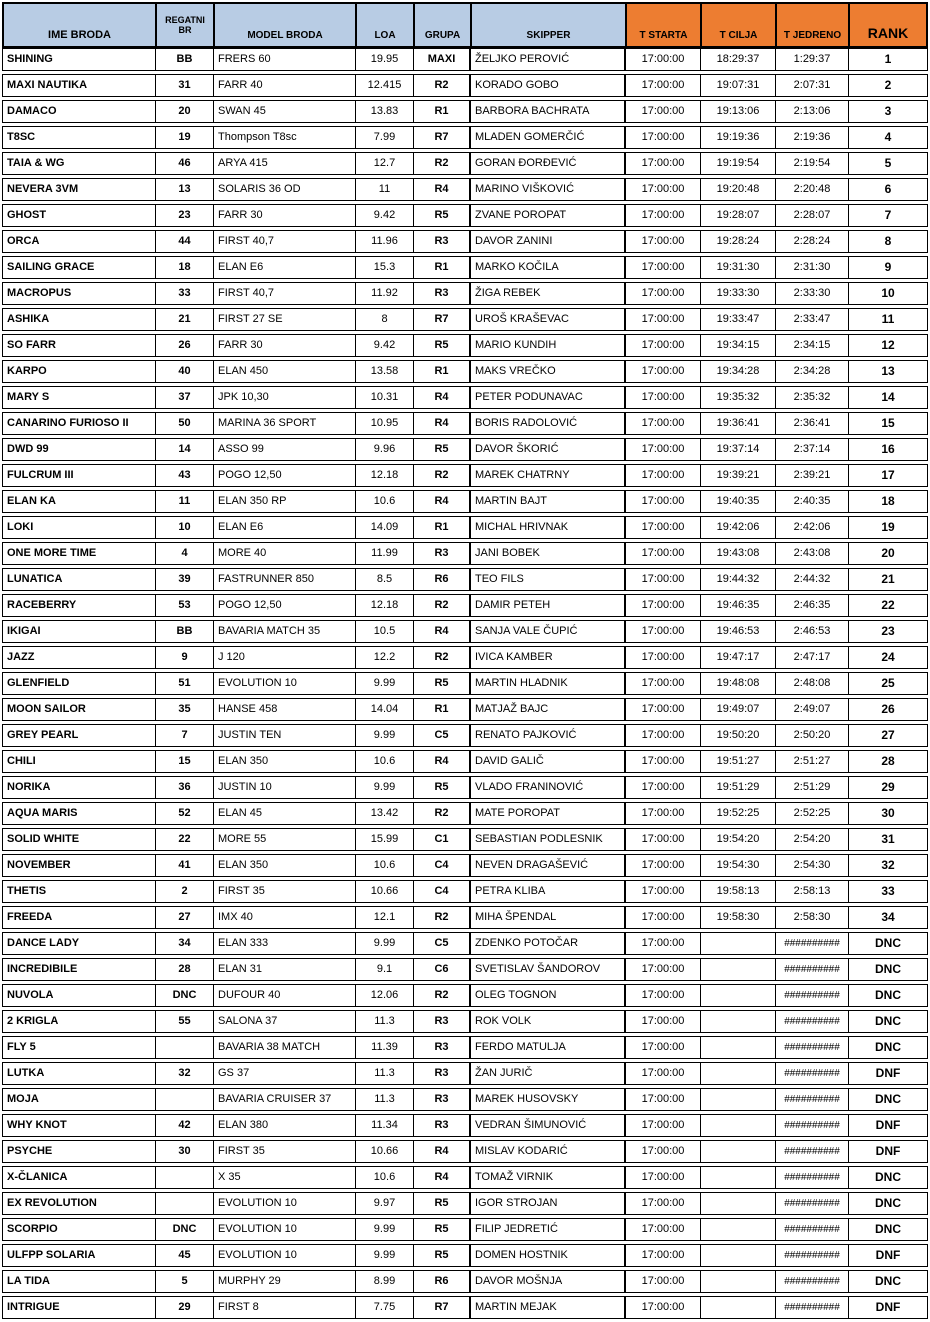 The height and width of the screenshot is (1322, 930). Describe the element at coordinates (442, 839) in the screenshot. I see `cell-grupa: C1` at that location.